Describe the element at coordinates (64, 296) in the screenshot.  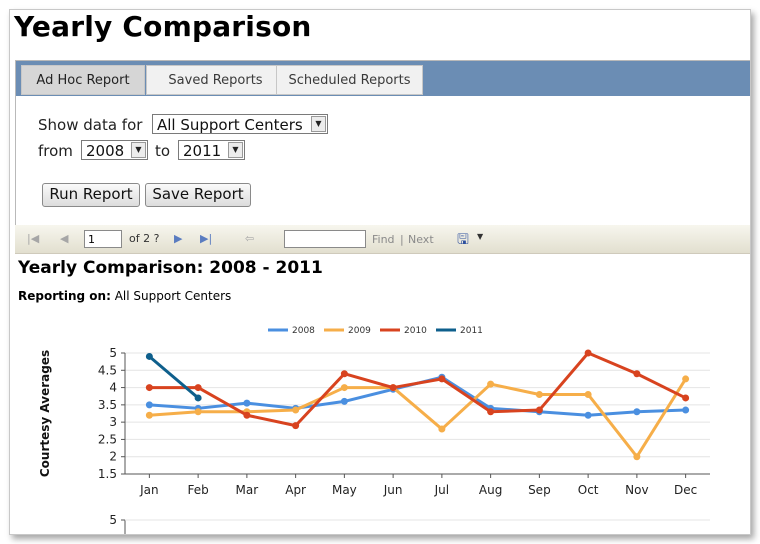
I see `reporting-on-label: Reporting on:` at that location.